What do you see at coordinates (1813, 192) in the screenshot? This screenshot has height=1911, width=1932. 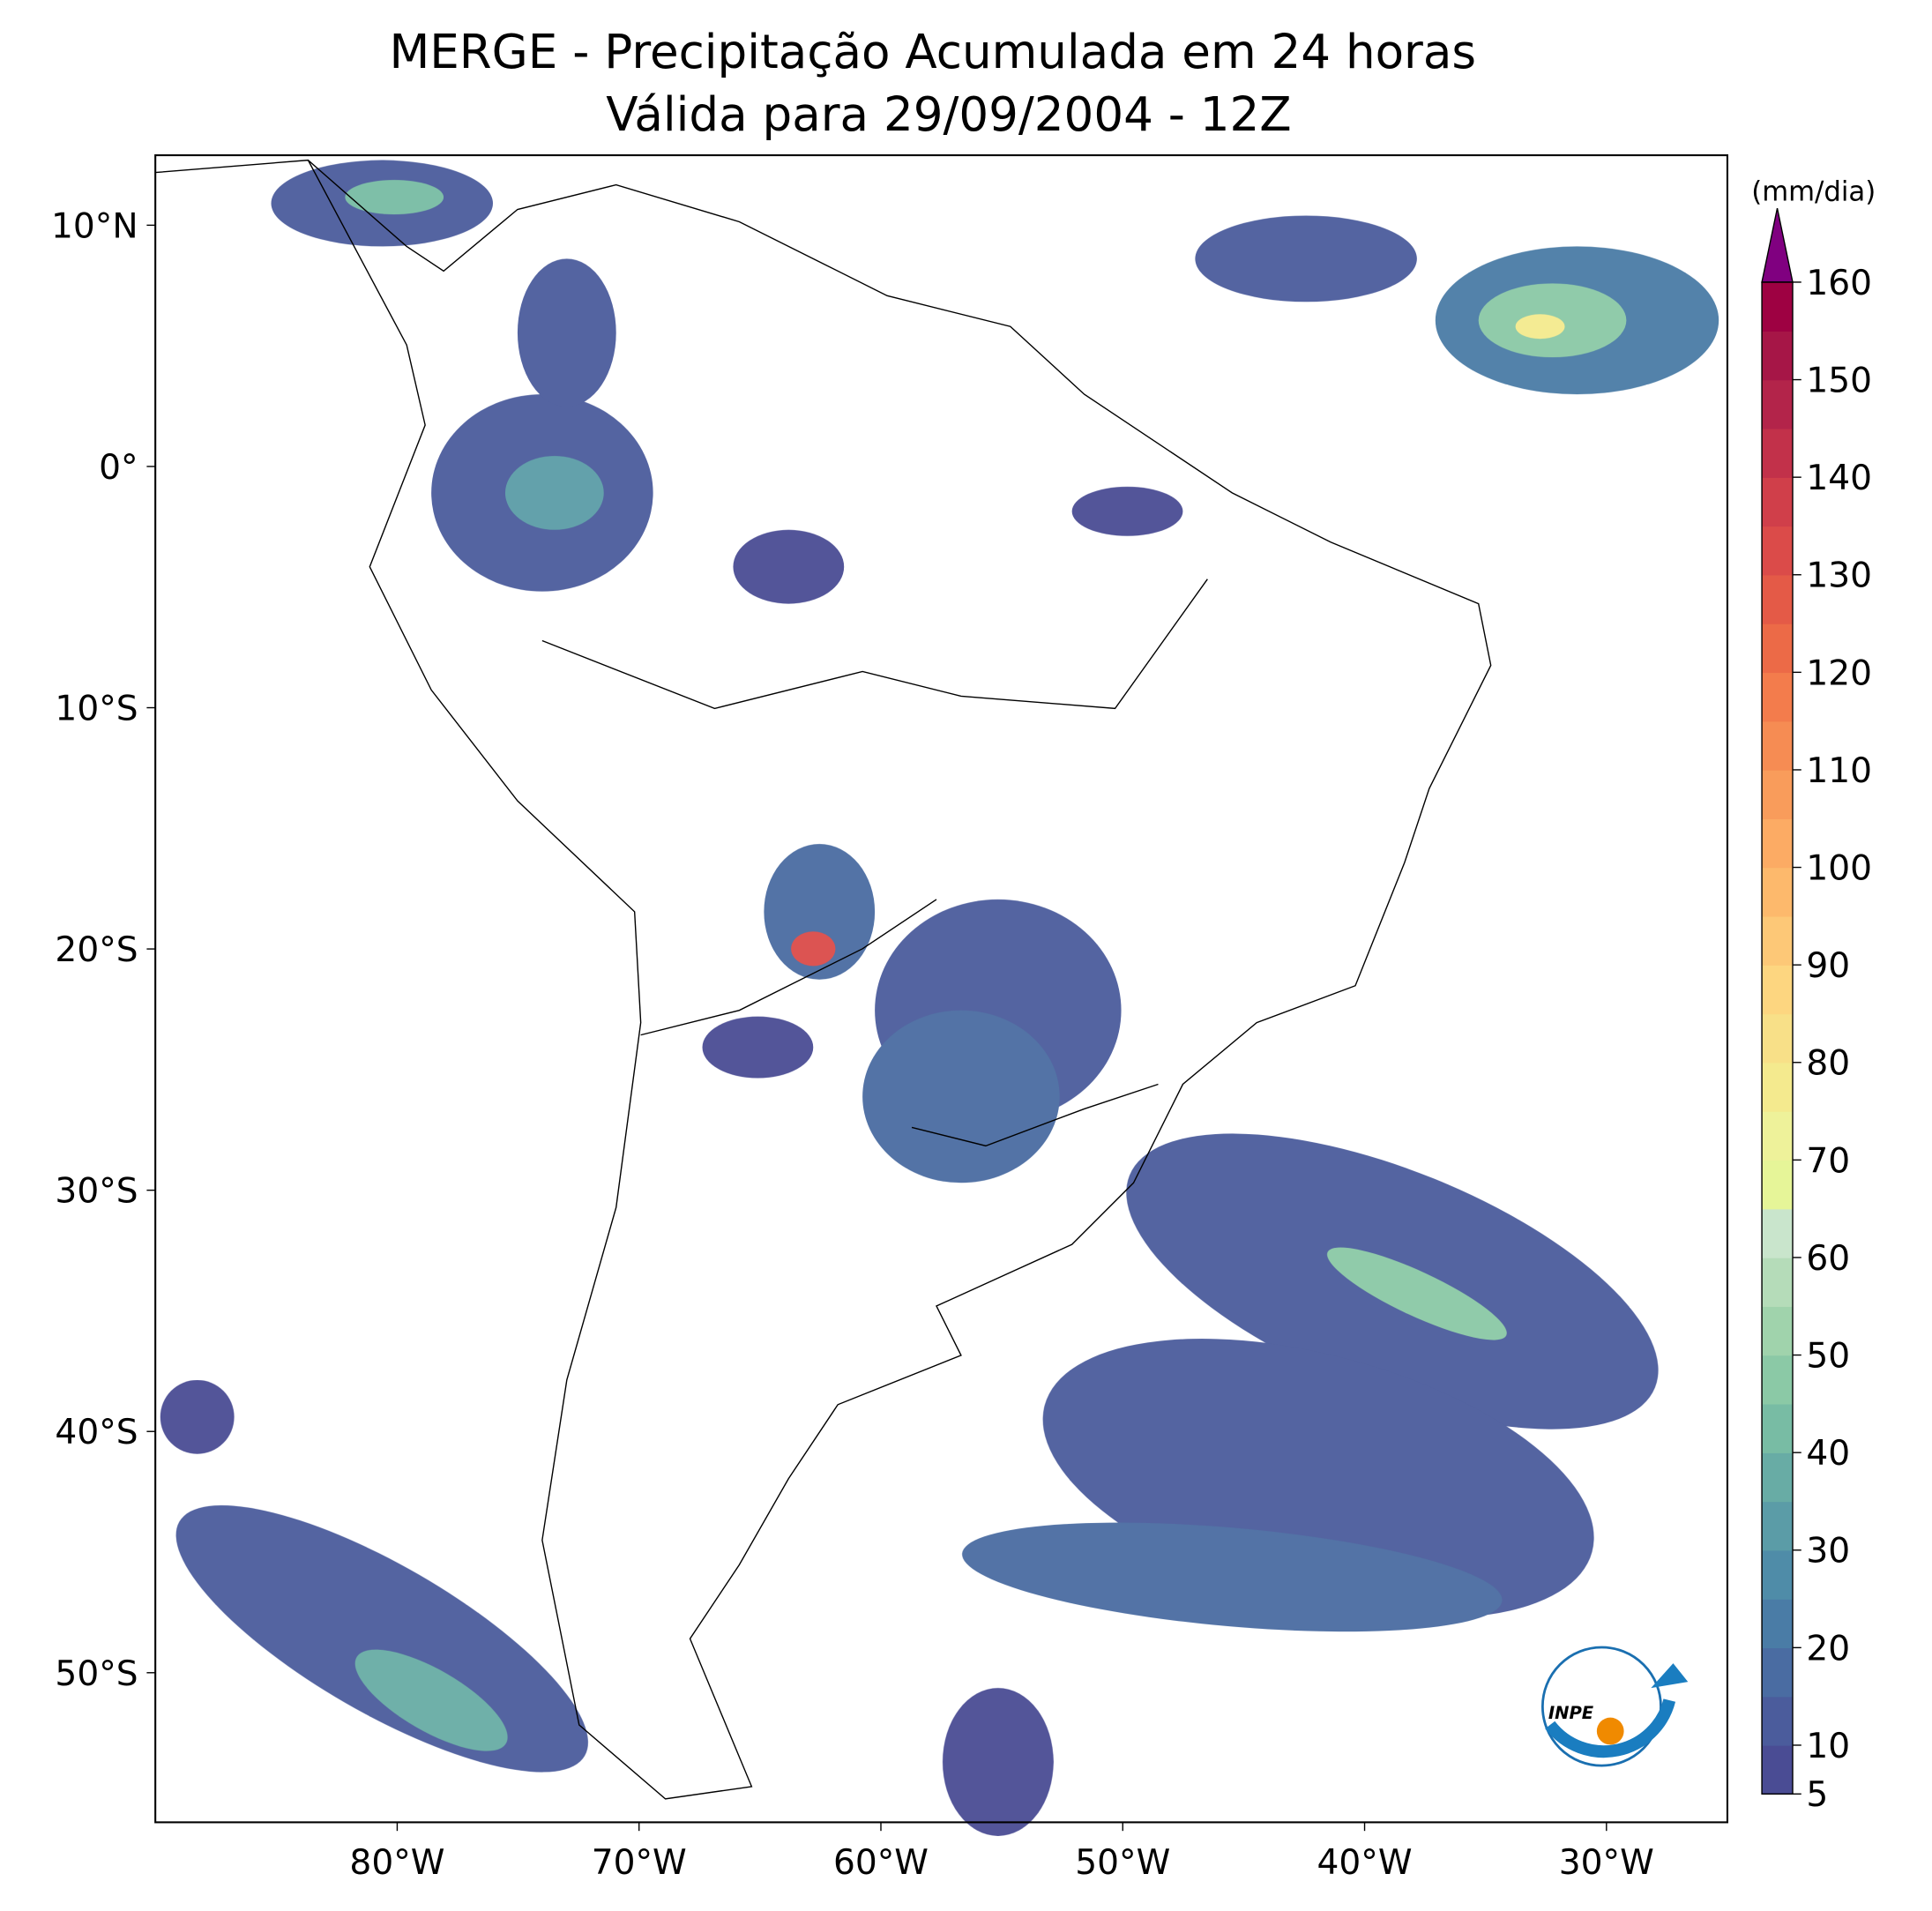 I see `colorbar-unit: (mm/dia)` at bounding box center [1813, 192].